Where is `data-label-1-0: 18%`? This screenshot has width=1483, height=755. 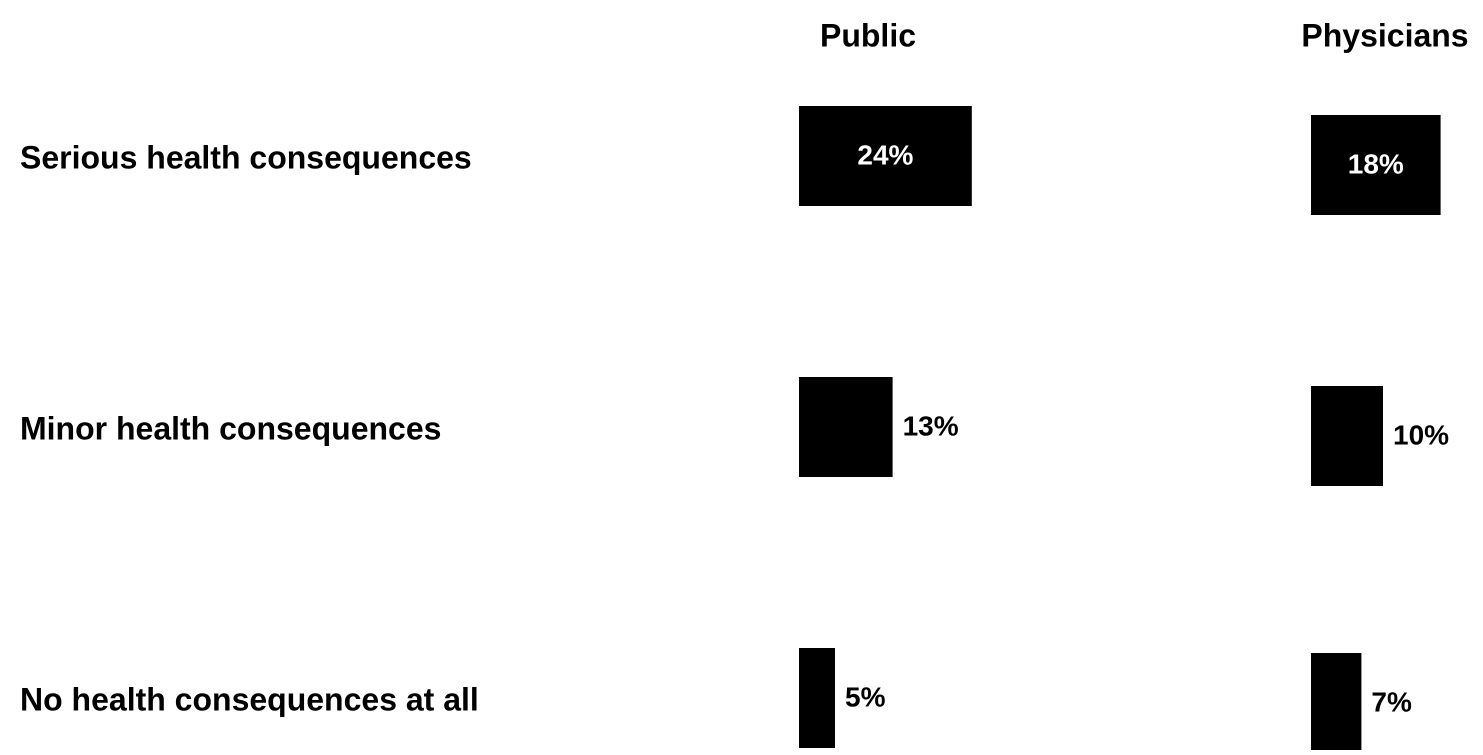 data-label-1-0: 18% is located at coordinates (1376, 163).